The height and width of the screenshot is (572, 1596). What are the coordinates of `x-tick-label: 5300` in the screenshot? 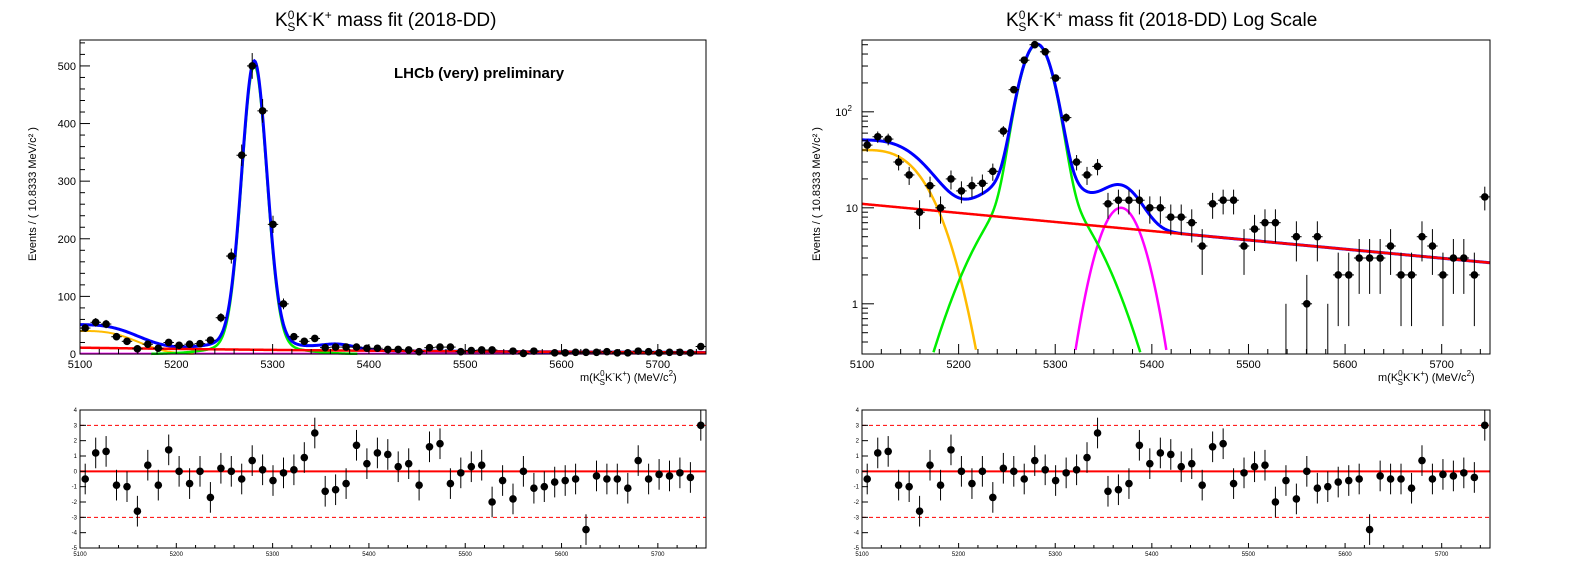 It's located at (273, 555).